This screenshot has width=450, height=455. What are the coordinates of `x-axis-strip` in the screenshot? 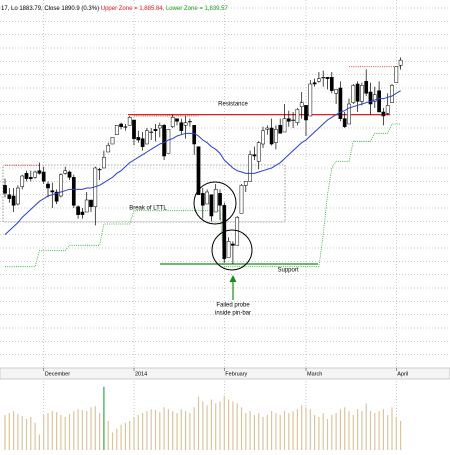 It's located at (225, 373).